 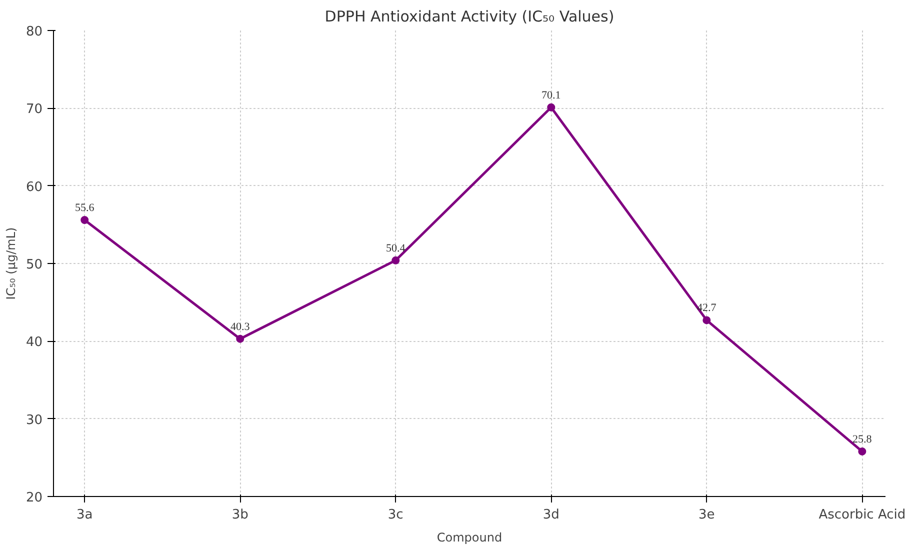 What do you see at coordinates (34, 498) in the screenshot?
I see `y-tick-label: 20` at bounding box center [34, 498].